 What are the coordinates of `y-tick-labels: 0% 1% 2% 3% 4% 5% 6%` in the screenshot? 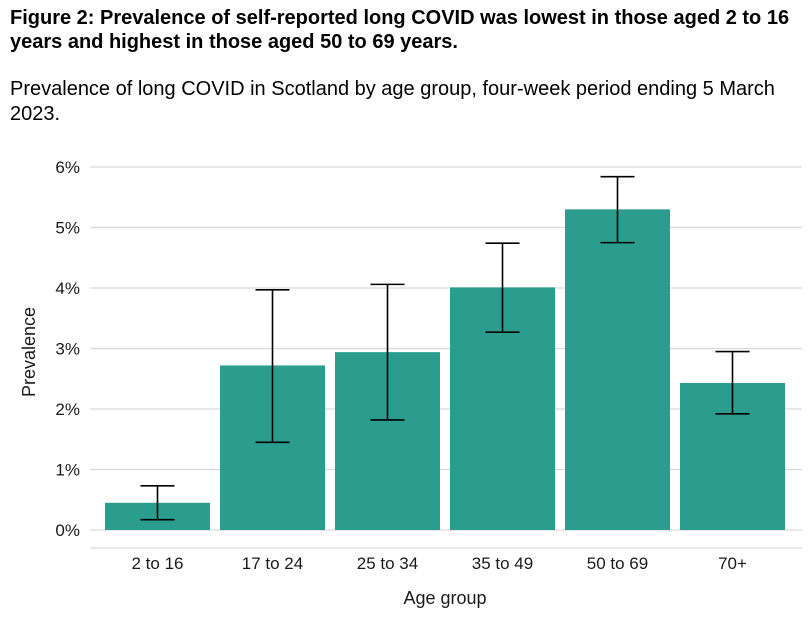 It's located at (67, 349).